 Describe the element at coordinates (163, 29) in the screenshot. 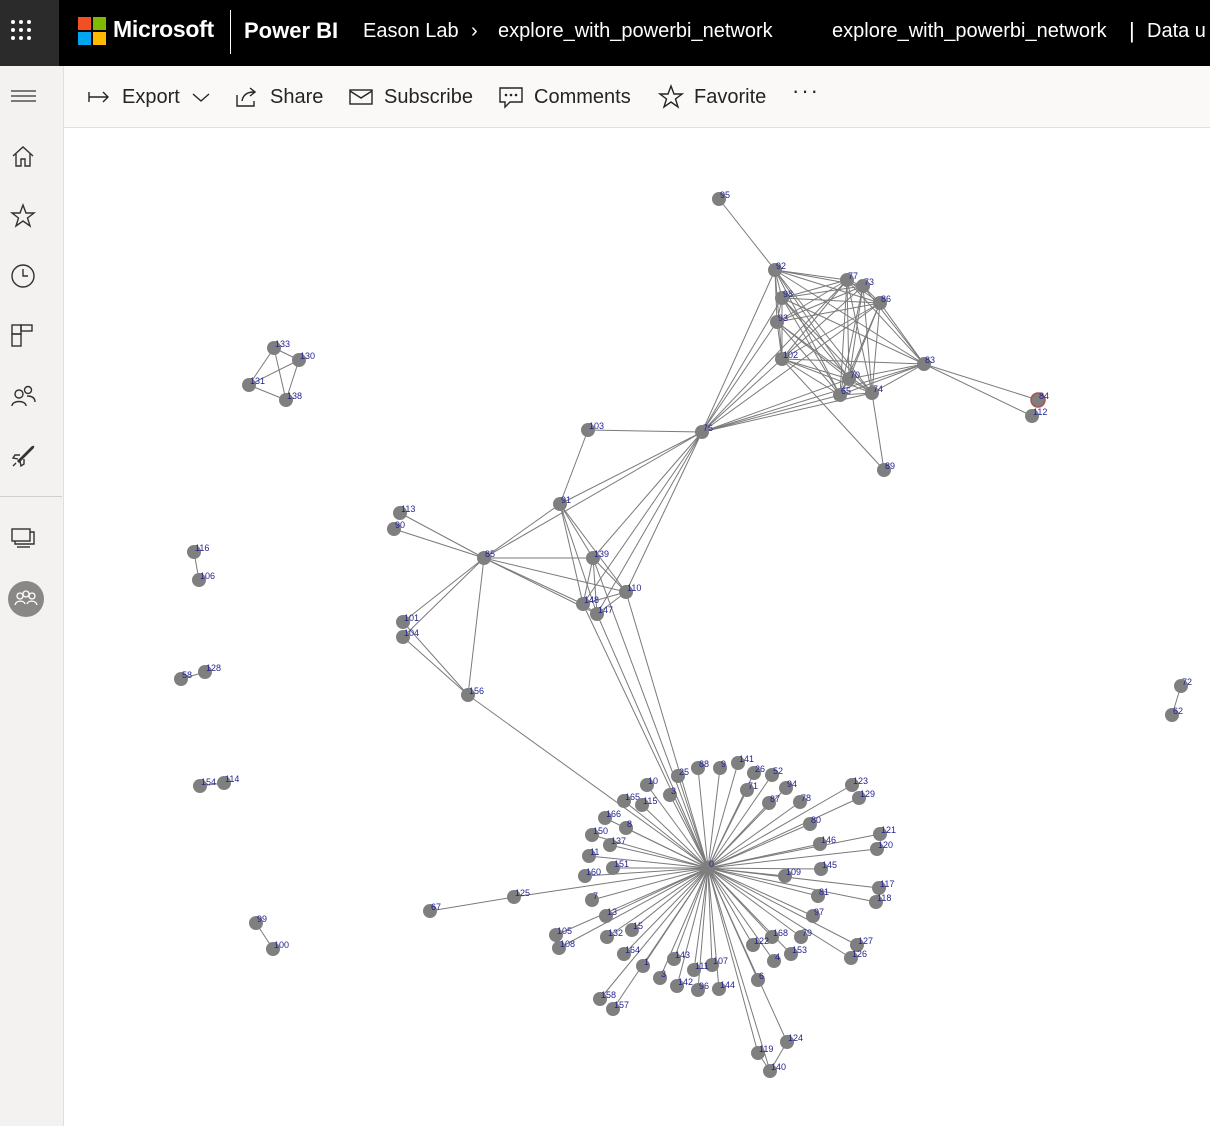

I see `microsoft-brand: Microsoft` at that location.